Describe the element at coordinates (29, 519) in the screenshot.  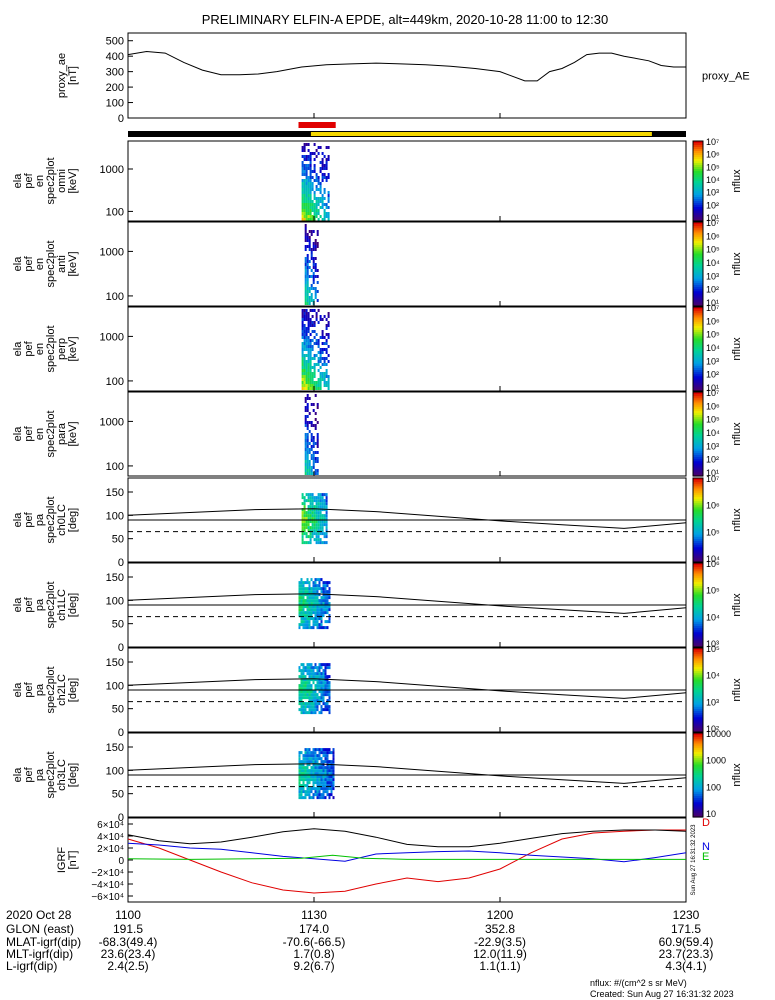
I see `ylabel-1: pef` at that location.